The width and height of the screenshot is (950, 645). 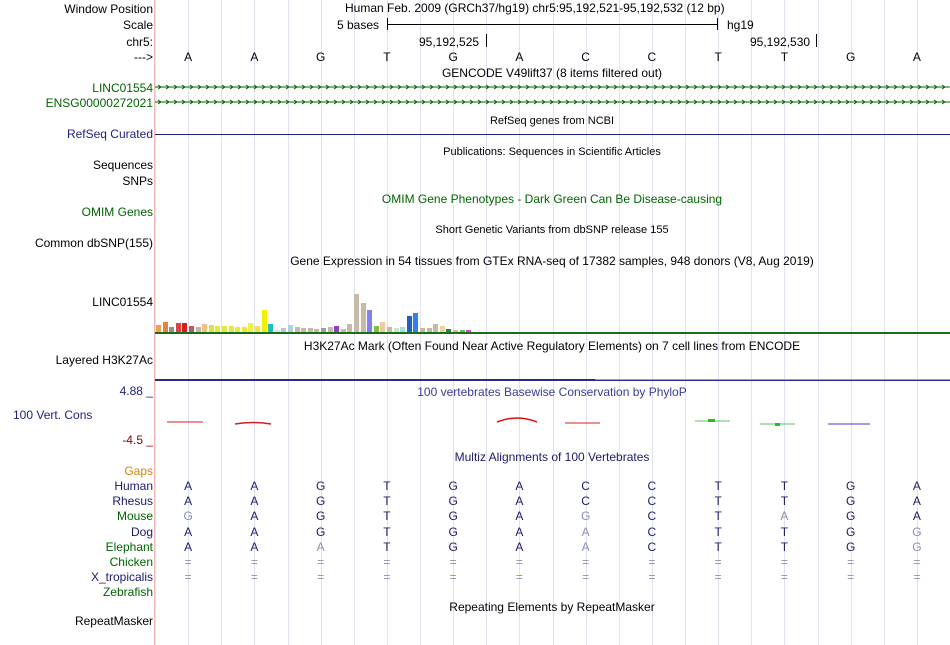 I want to click on gencode-strand-chevrons, so click(x=551, y=94).